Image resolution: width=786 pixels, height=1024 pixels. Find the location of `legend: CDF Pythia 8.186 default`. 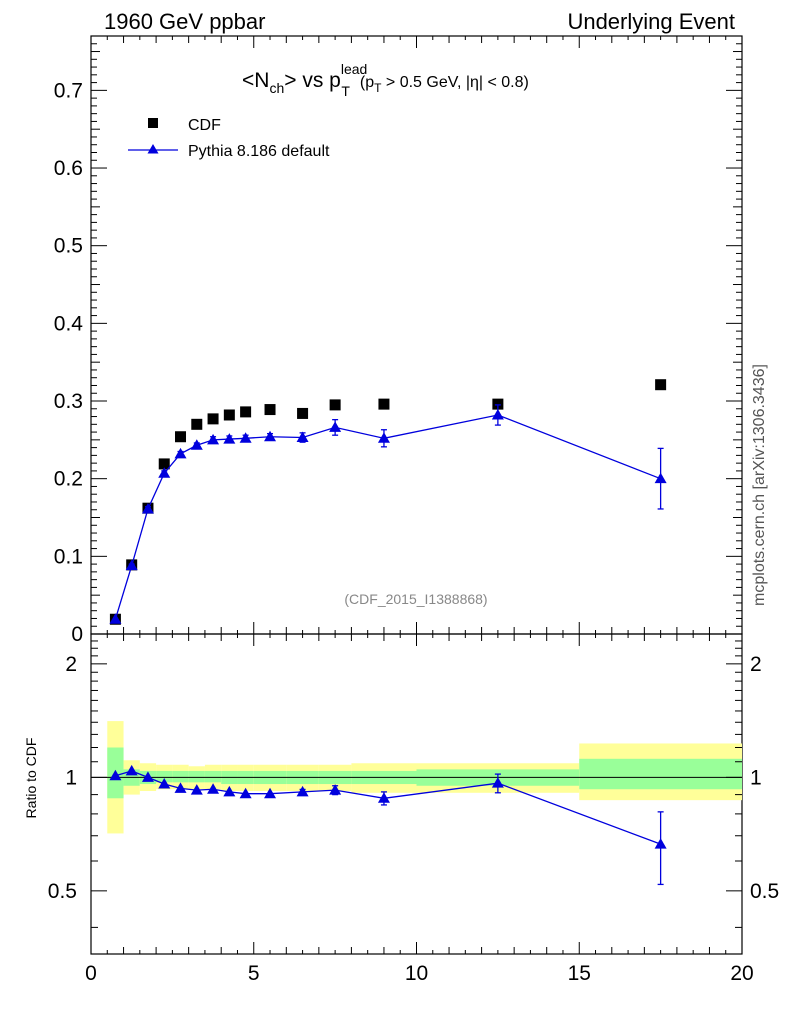

legend: CDF Pythia 8.186 default is located at coordinates (229, 138).